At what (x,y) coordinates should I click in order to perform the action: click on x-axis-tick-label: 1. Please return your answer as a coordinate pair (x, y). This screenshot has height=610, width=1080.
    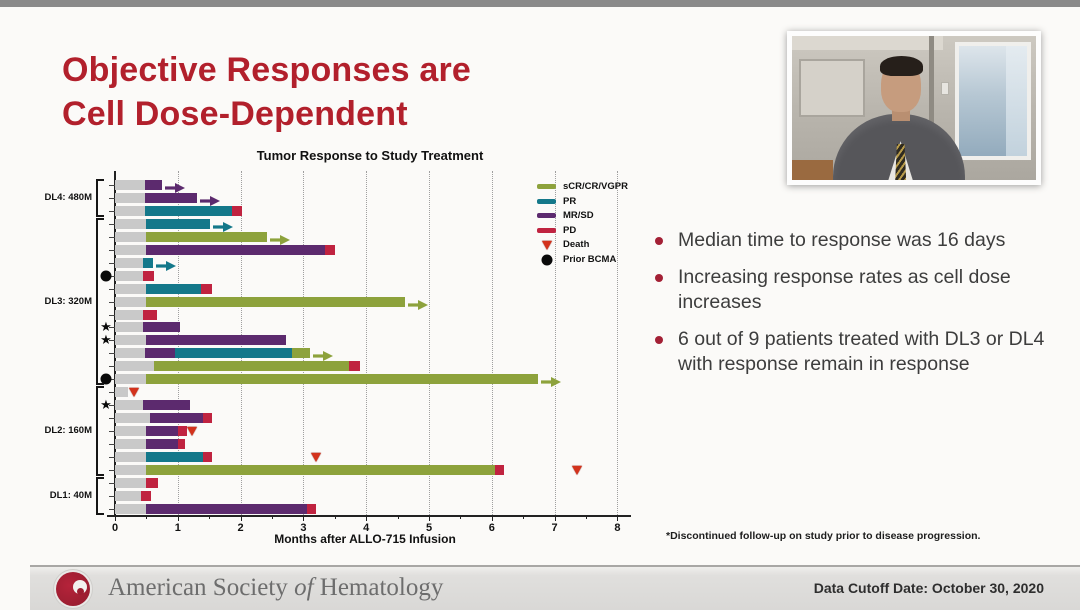
    Looking at the image, I should click on (177, 528).